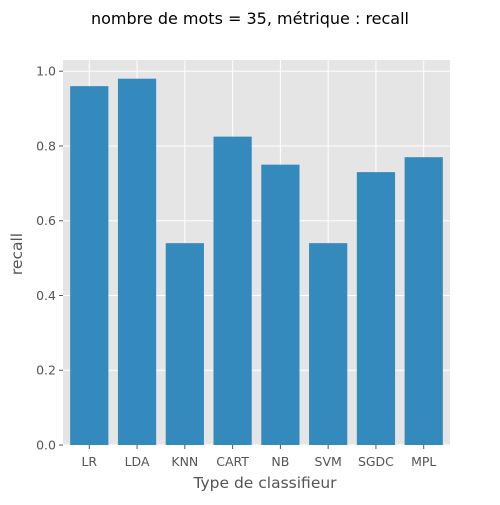 This screenshot has height=505, width=500. What do you see at coordinates (46, 445) in the screenshot?
I see `y-tick-label: 0.0` at bounding box center [46, 445].